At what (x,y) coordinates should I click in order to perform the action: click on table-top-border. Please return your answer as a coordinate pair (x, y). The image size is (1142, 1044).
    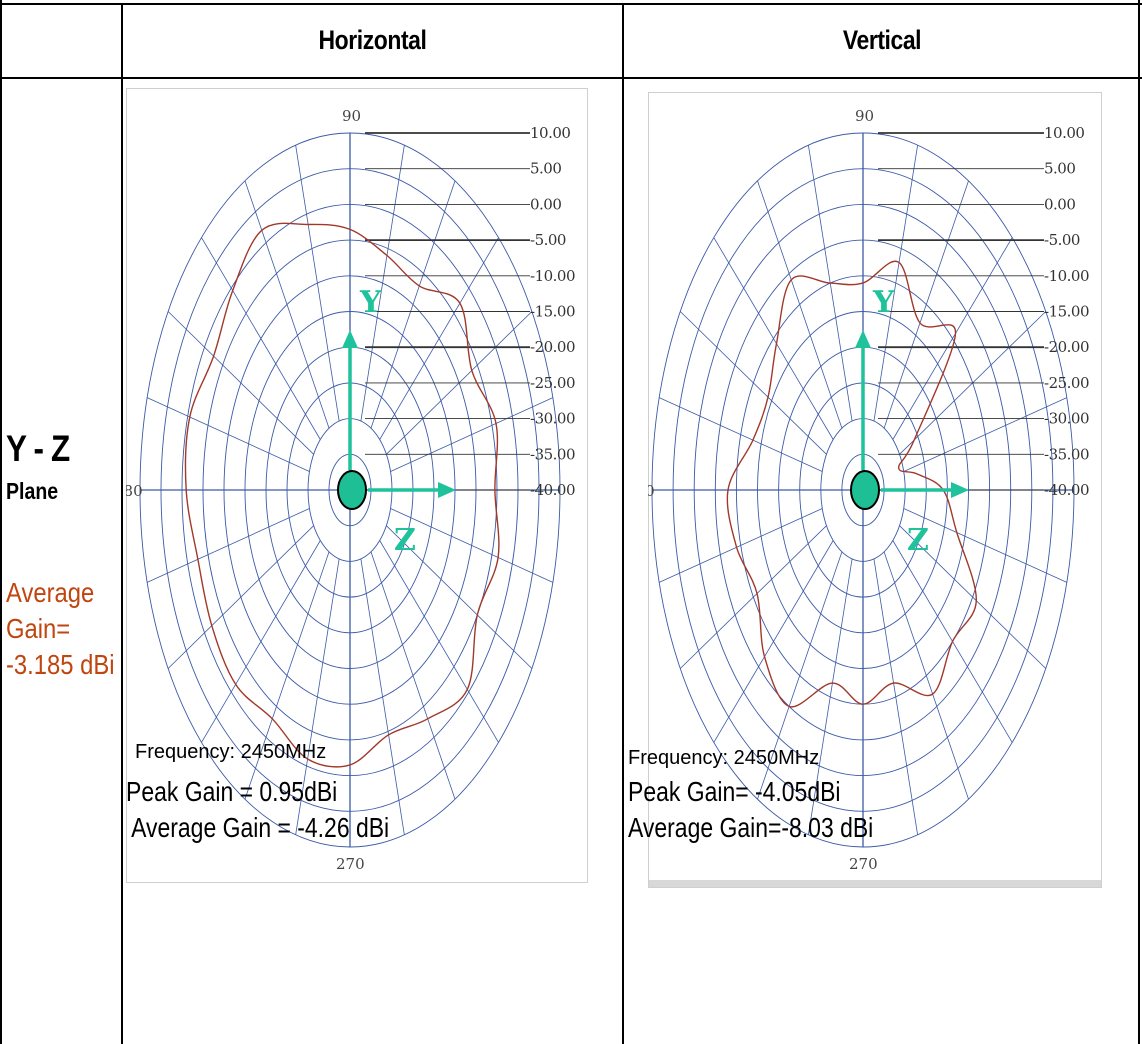
    Looking at the image, I should click on (571, 4).